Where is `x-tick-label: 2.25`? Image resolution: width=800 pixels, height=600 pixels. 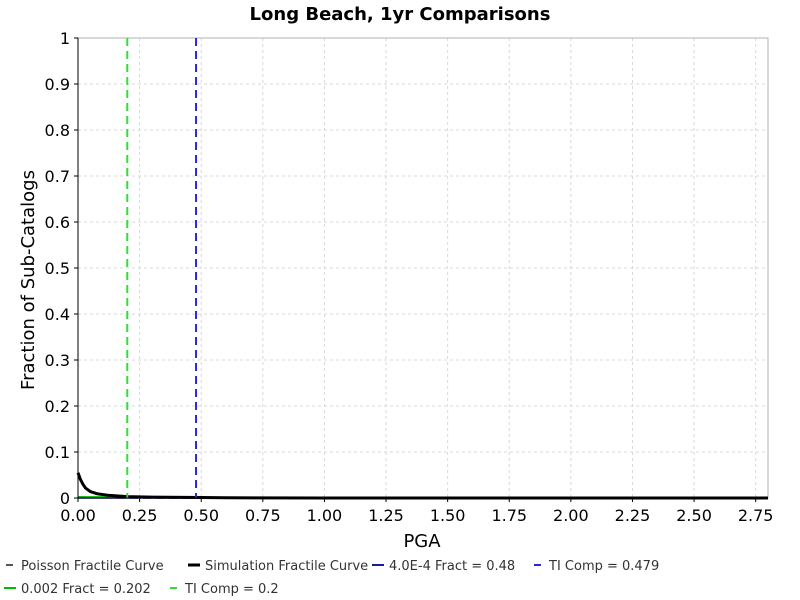
x-tick-label: 2.25 is located at coordinates (633, 515).